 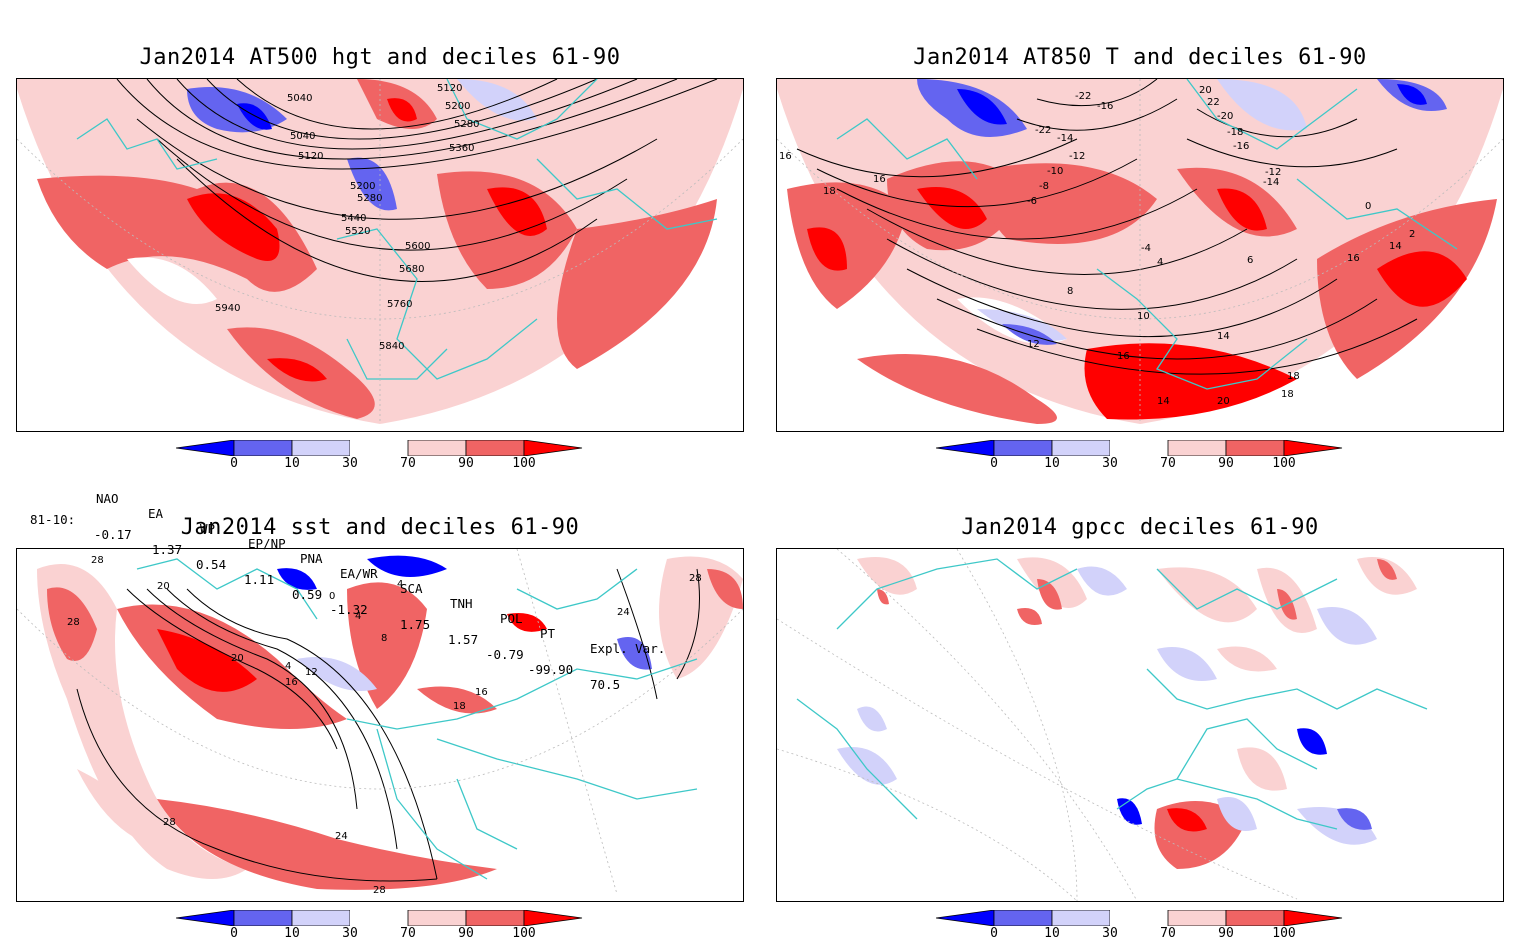 What do you see at coordinates (211, 564) in the screenshot?
I see `tele-value: 0.54` at bounding box center [211, 564].